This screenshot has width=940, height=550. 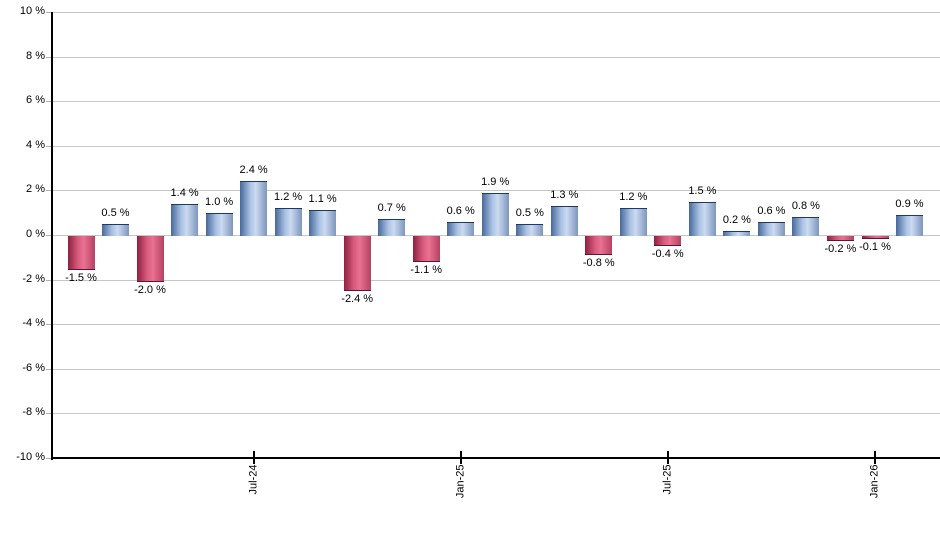 What do you see at coordinates (874, 481) in the screenshot?
I see `x-axis-label-Jan-26: Jan-26` at bounding box center [874, 481].